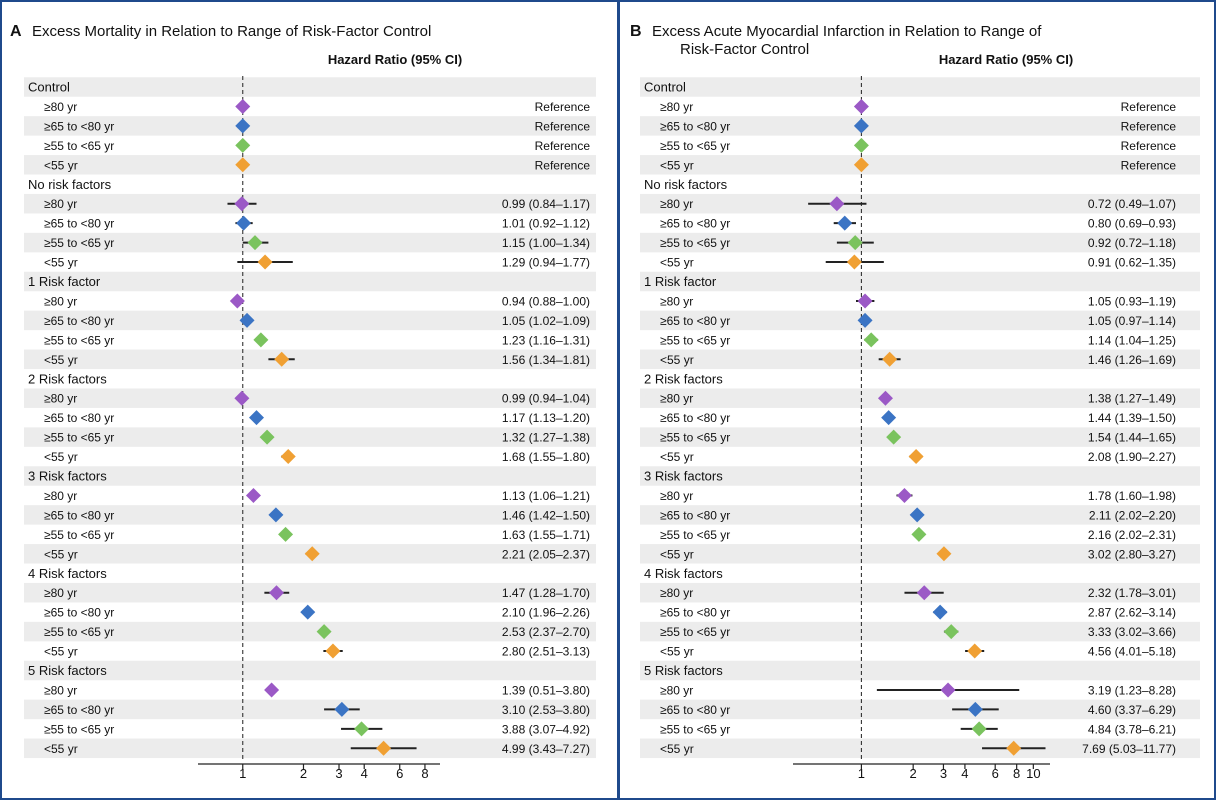  I want to click on panel-b-group-label: 5 Risk factors, so click(683, 670).